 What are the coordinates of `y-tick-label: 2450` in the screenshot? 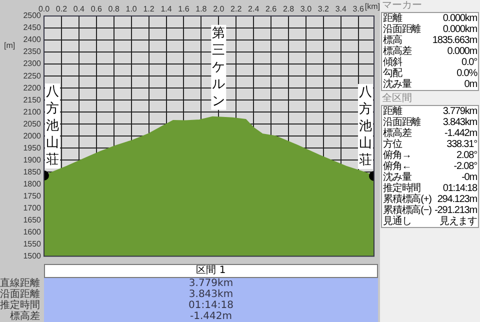 It's located at (32, 27).